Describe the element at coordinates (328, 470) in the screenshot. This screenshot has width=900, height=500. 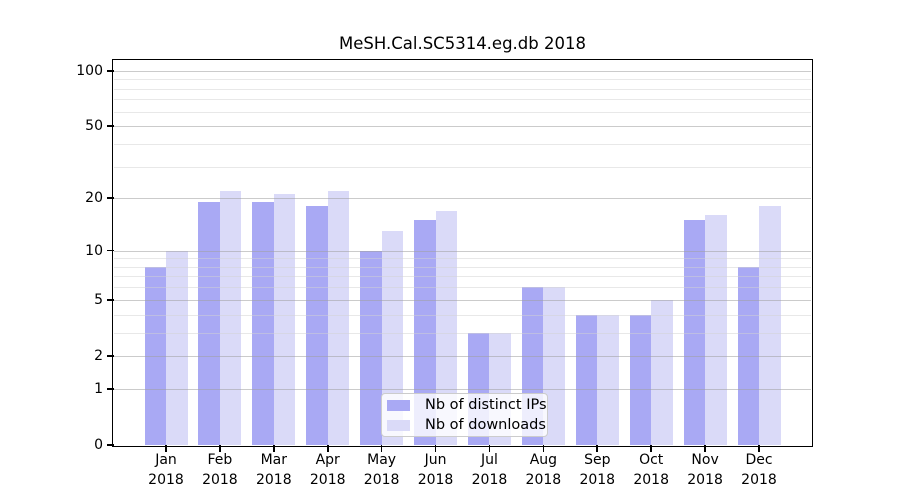
I see `x-tick-label: Apr 2018` at that location.